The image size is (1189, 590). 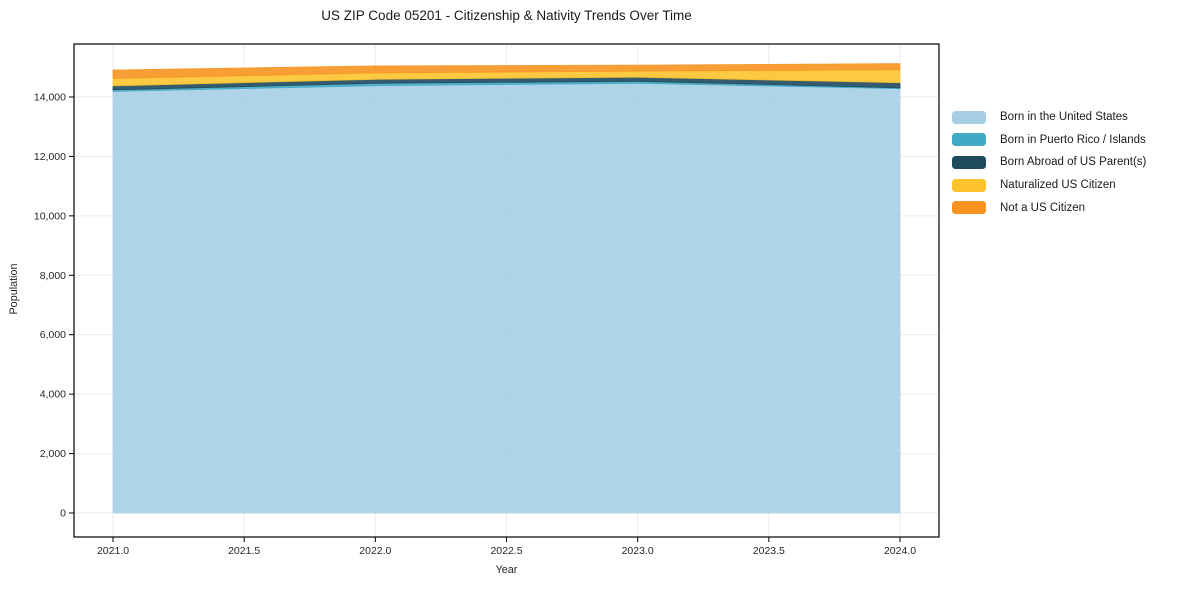 What do you see at coordinates (375, 551) in the screenshot?
I see `x-tick-label: 2022.0` at bounding box center [375, 551].